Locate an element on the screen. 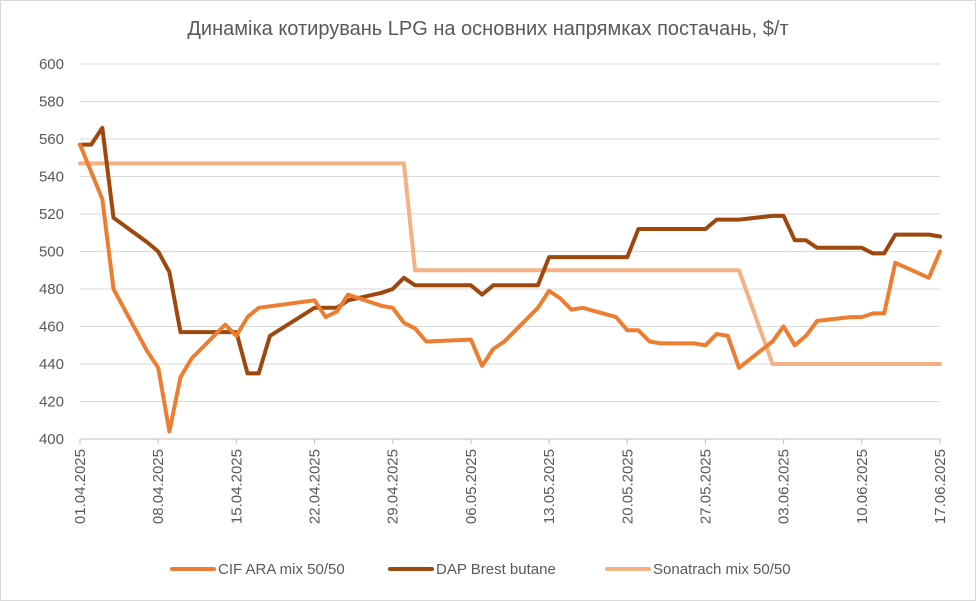  x-tick-label: 20.05.2025 is located at coordinates (627, 486).